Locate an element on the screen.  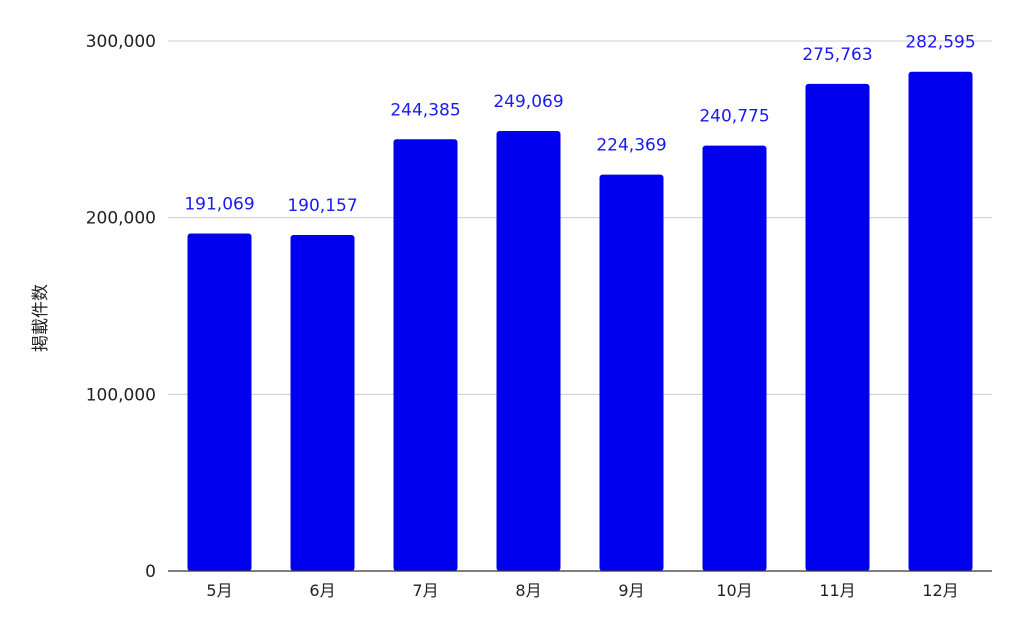
x-tick-label: 6月 is located at coordinates (322, 590).